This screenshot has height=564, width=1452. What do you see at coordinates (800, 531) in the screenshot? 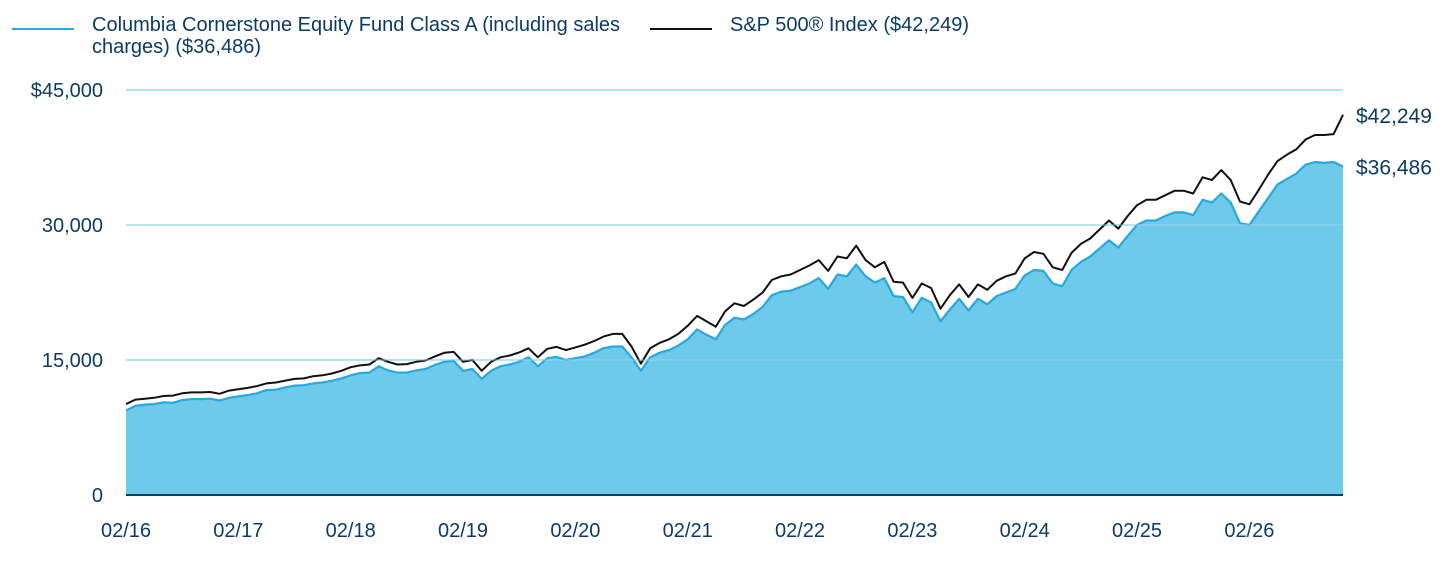
I see `x-tick-label: 02/22` at bounding box center [800, 531].